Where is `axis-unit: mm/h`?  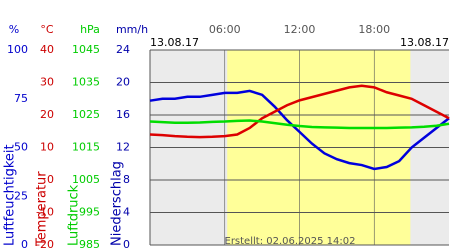 axis-unit: mm/h is located at coordinates (132, 29).